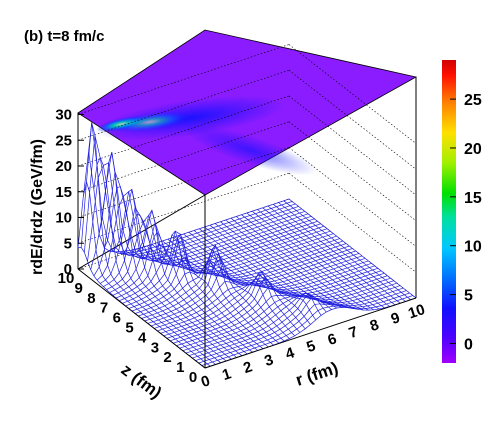 The height and width of the screenshot is (429, 491). I want to click on z-fm-tick-label: 4, so click(142, 337).